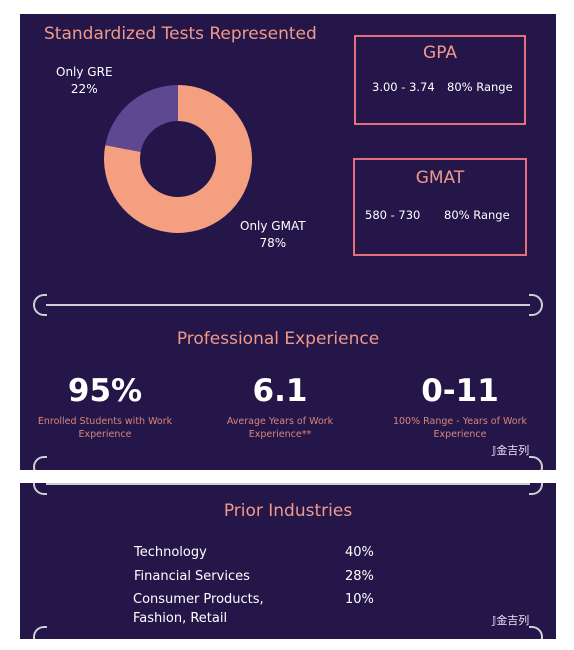 The image size is (574, 650). What do you see at coordinates (40, 632) in the screenshot?
I see `bottom2-bracket-left` at bounding box center [40, 632].